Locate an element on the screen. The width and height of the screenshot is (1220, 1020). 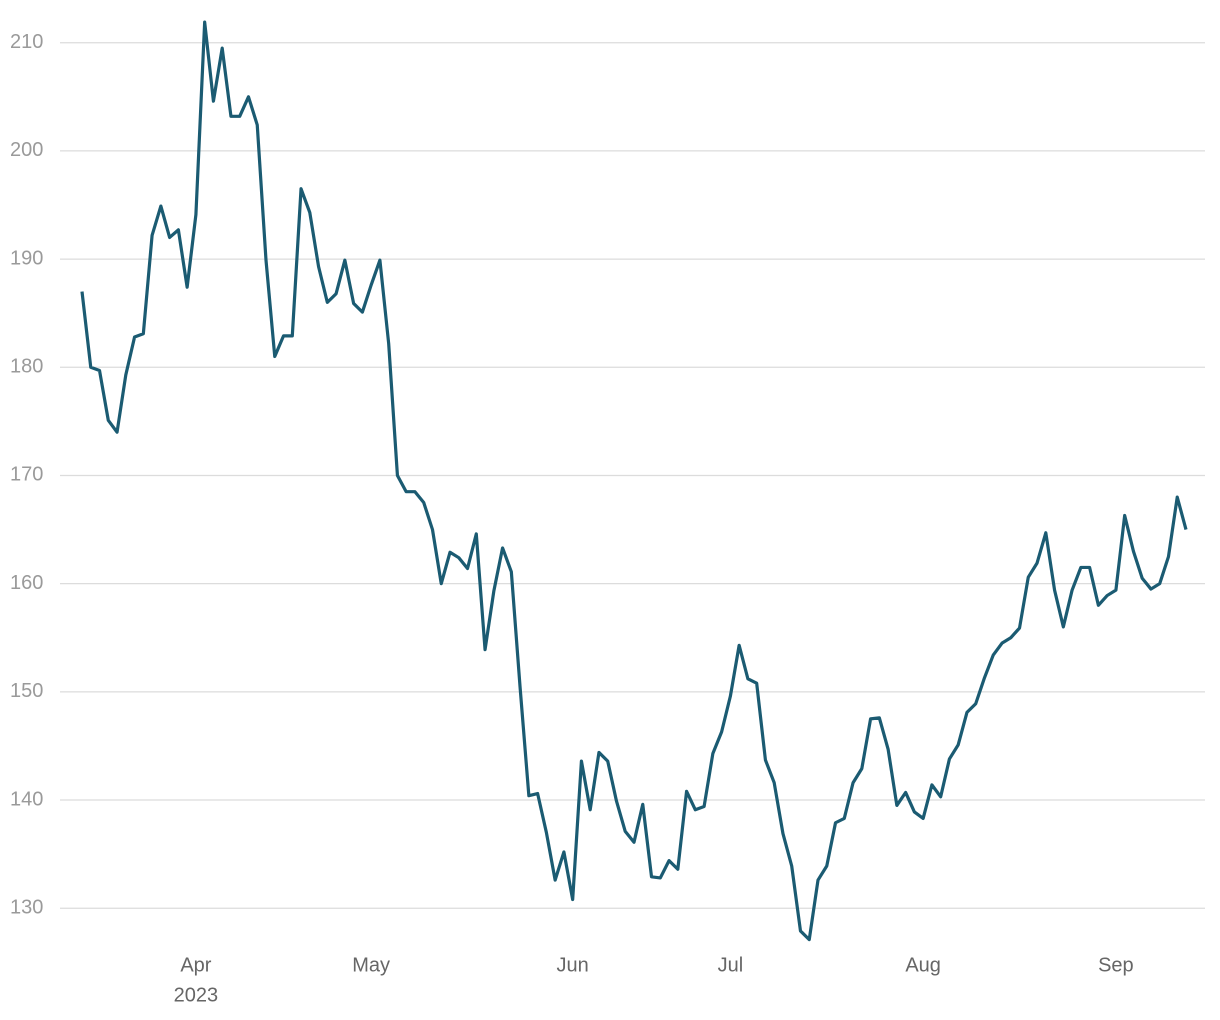
y-tick-label: 200 is located at coordinates (26, 150).